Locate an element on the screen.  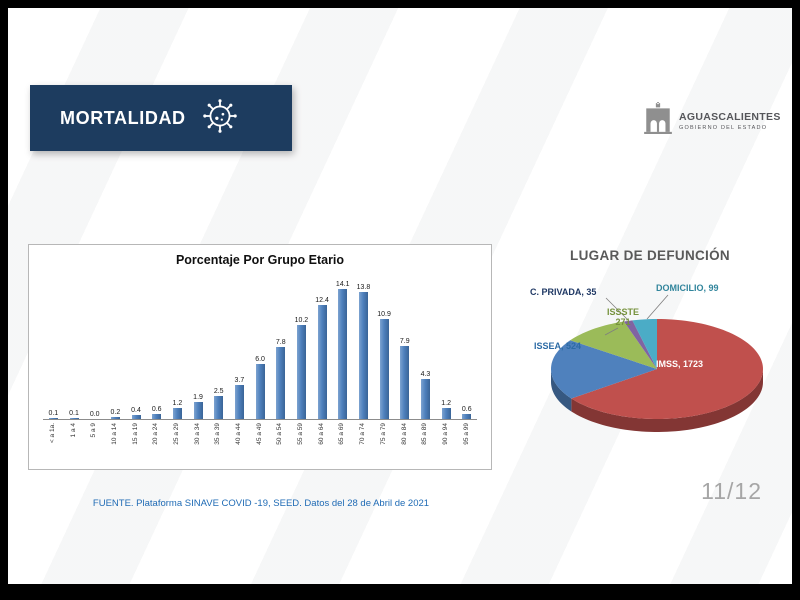
logo-subtitle: GOBIERNO DEL ESTADO is located at coordinates (723, 127).